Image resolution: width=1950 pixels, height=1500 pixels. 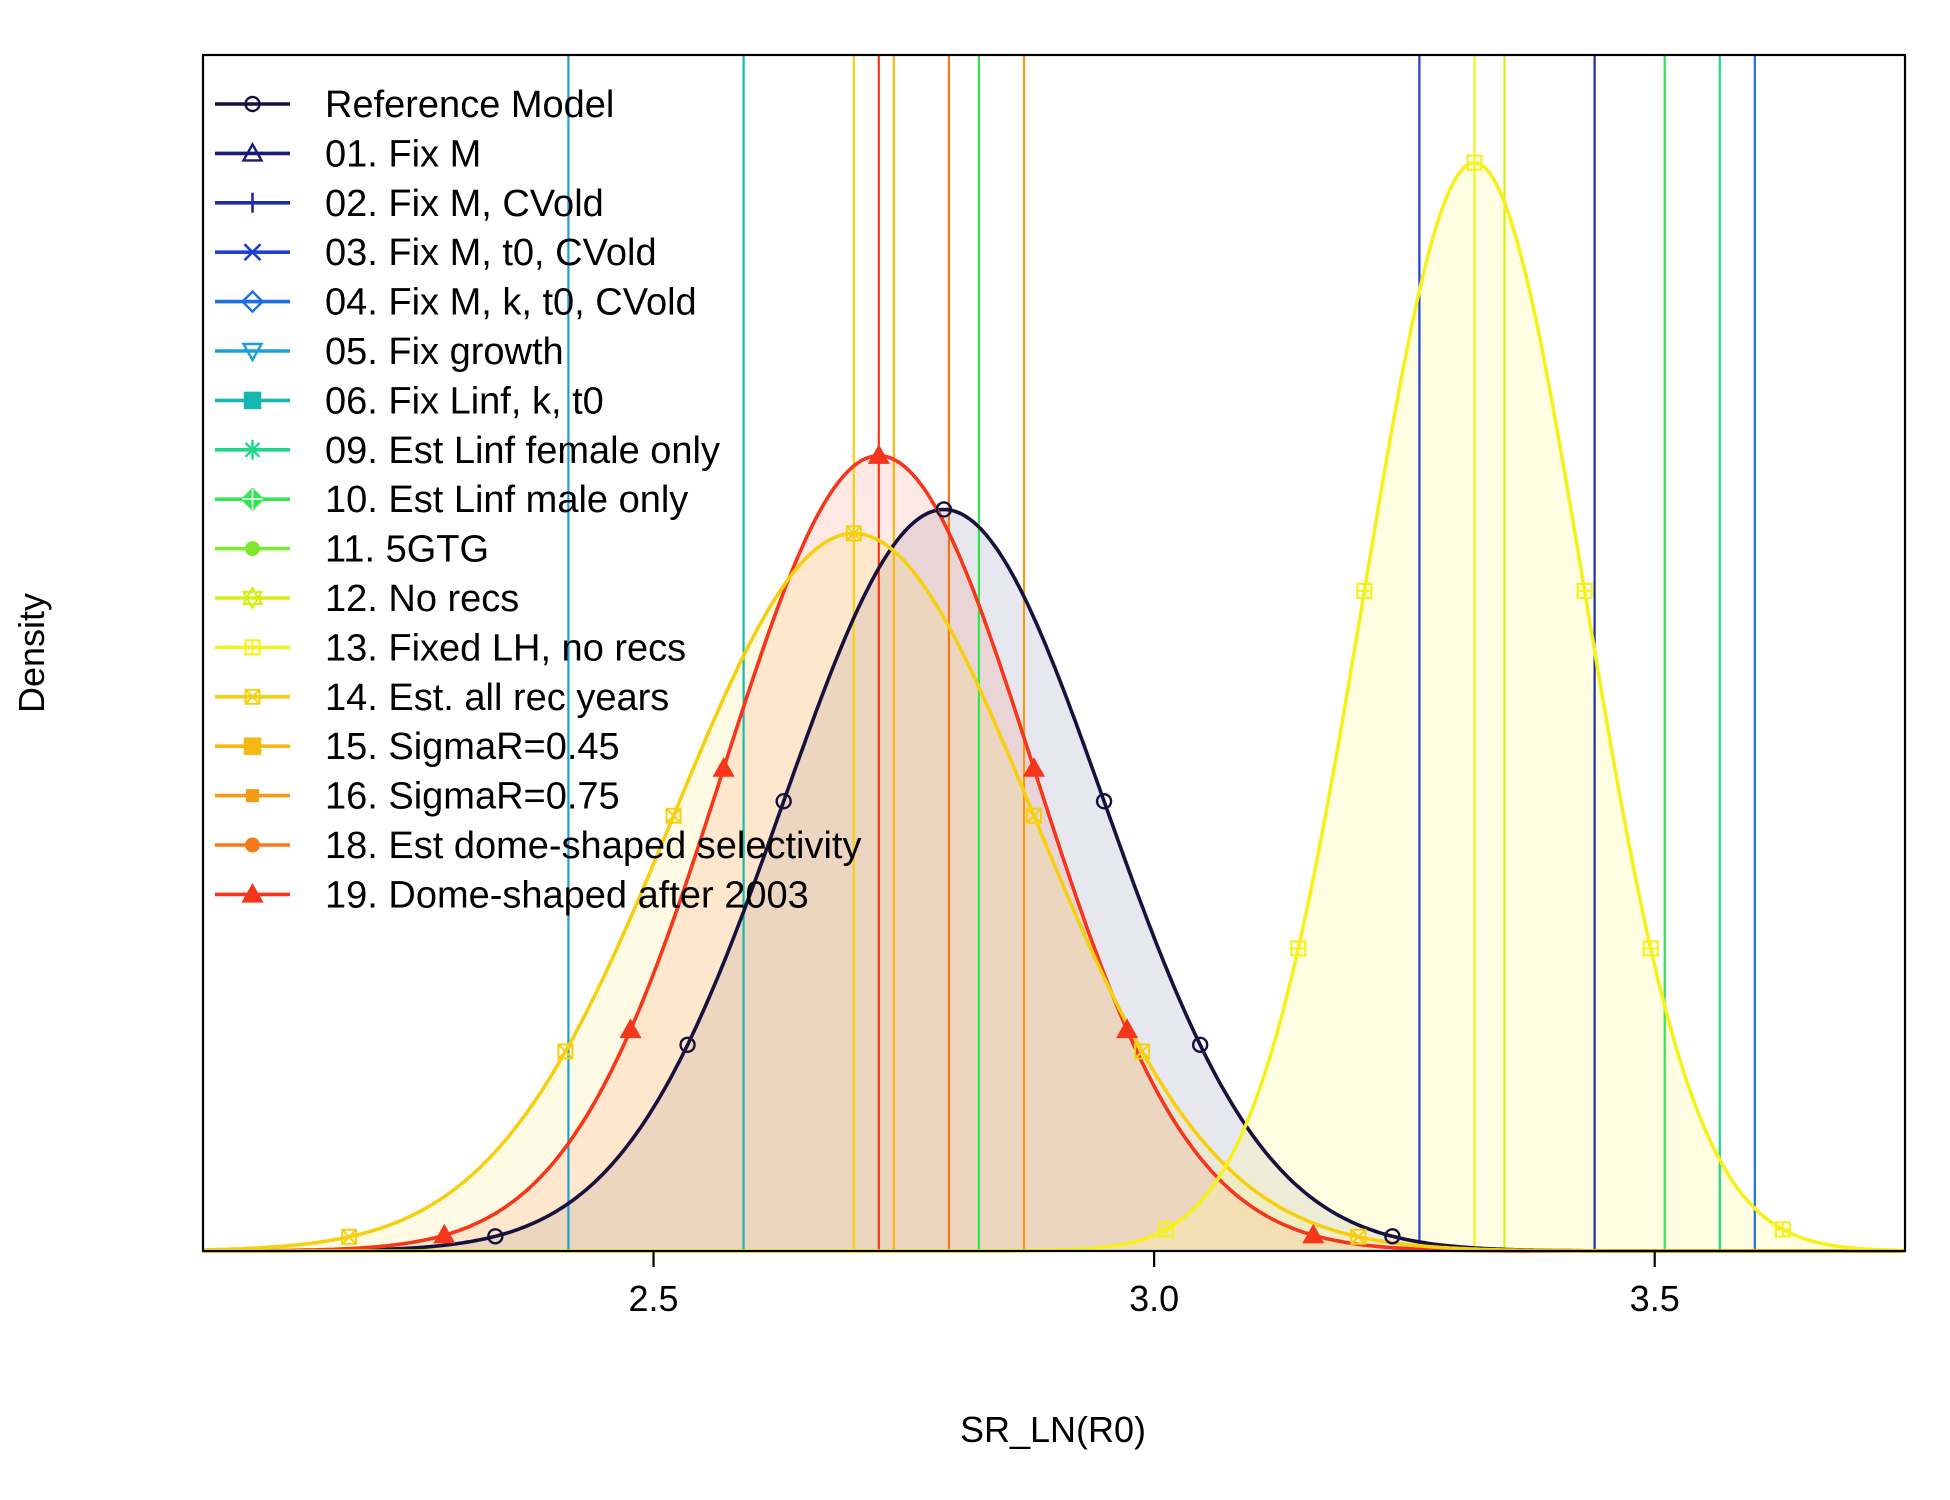 I want to click on legend-item: 15. SigmaR=0.45, so click(x=417, y=747).